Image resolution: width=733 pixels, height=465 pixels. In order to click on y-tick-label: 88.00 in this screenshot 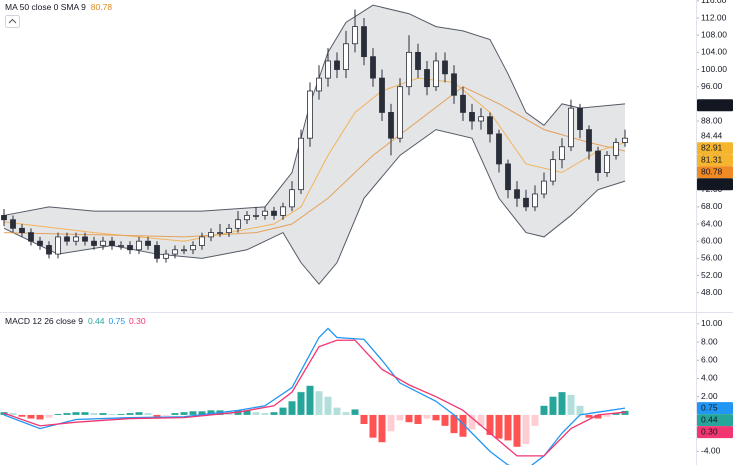, I will do `click(712, 120)`.